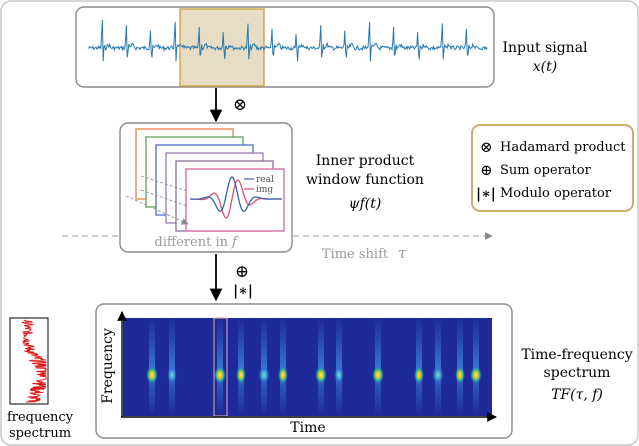 The height and width of the screenshot is (446, 639). I want to click on legend-sum-symbol: ⊕, so click(486, 170).